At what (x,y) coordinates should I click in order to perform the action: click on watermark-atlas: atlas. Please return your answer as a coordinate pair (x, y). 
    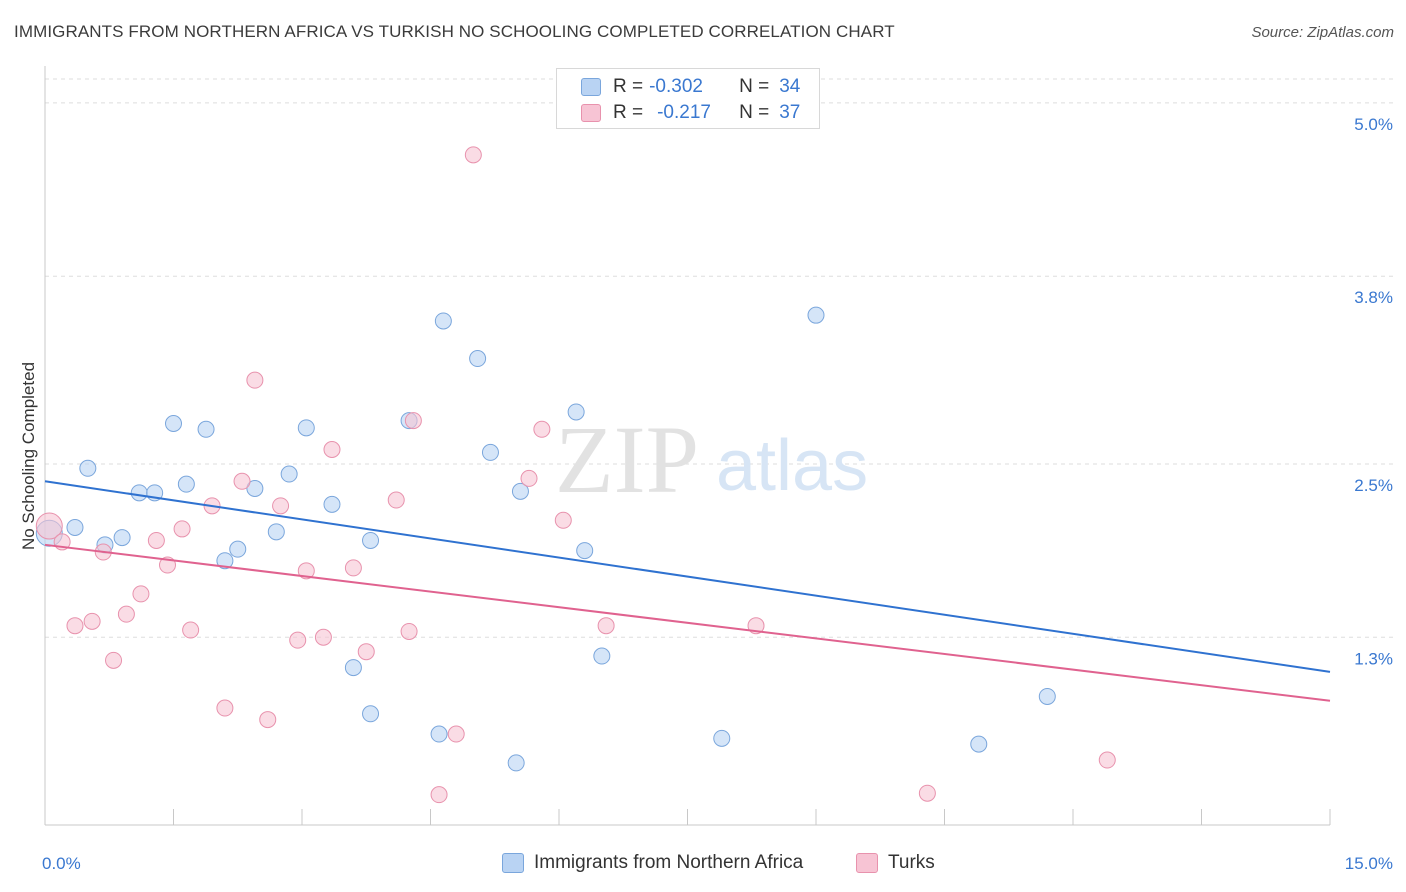
    Looking at the image, I should click on (792, 466).